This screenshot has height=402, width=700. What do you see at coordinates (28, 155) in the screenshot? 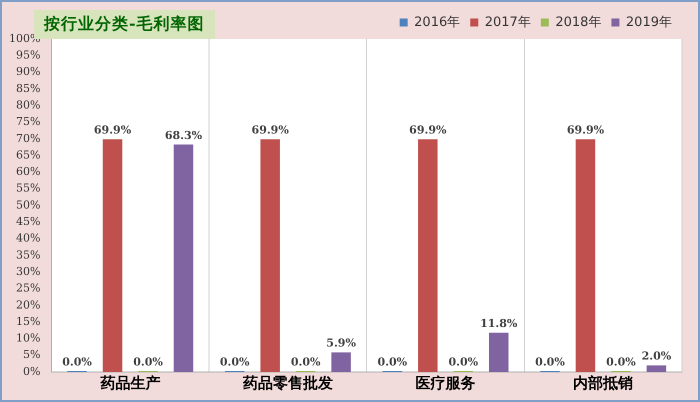
I see `y-tick-label: 65%` at bounding box center [28, 155].